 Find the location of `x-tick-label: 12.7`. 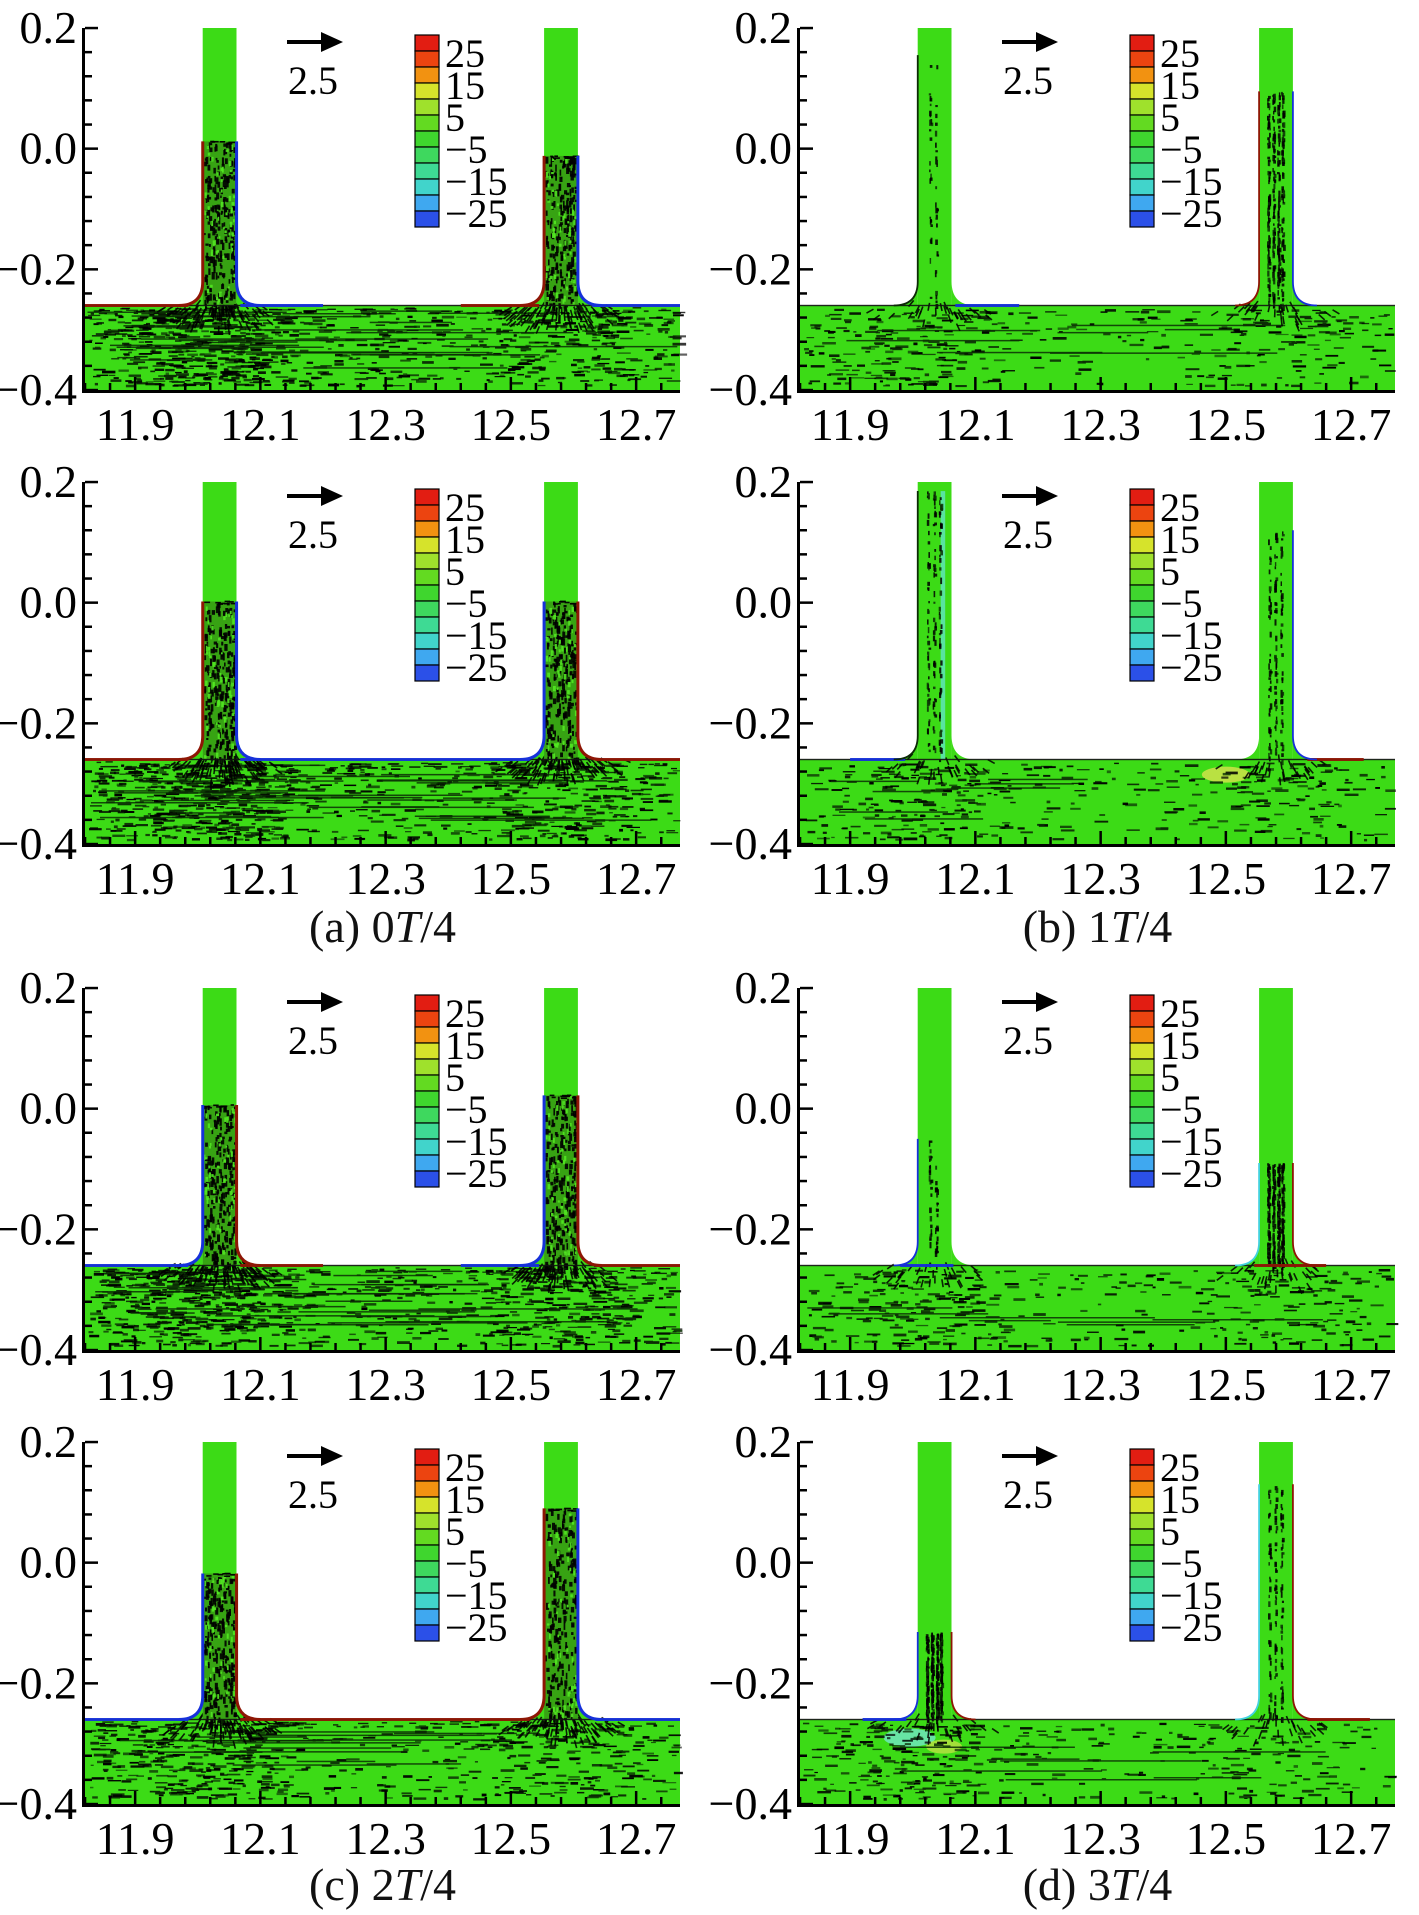

x-tick-label: 12.7 is located at coordinates (1351, 1384).